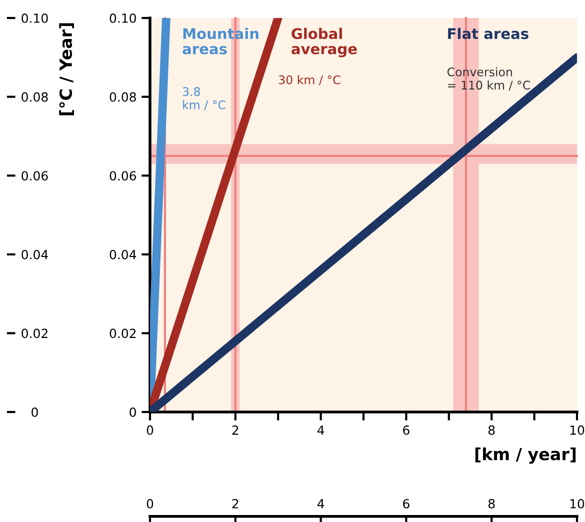 The height and width of the screenshot is (522, 585). What do you see at coordinates (123, 18) in the screenshot?
I see `y2-tick-label: 0.10` at bounding box center [123, 18].